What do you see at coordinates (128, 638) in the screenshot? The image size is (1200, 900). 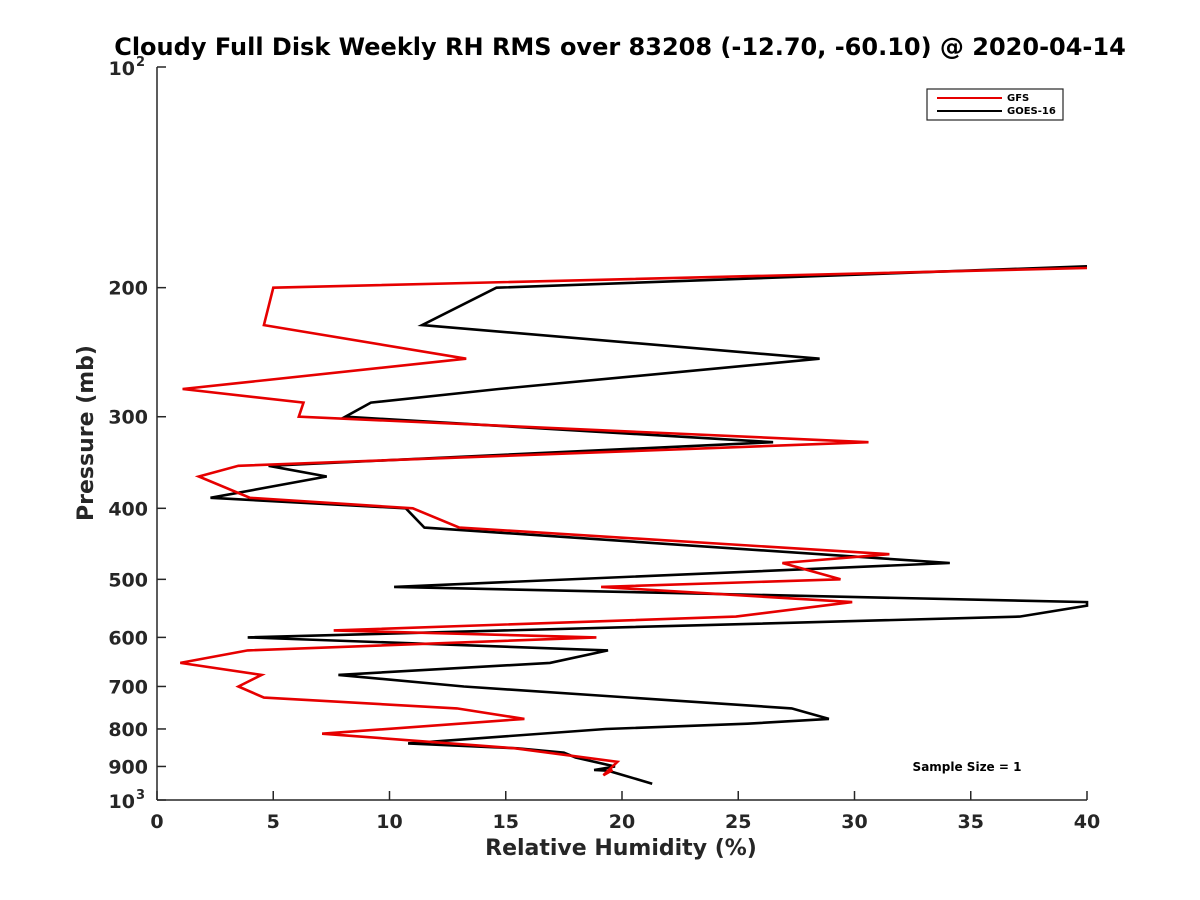 I see `y-tick-label: 600` at bounding box center [128, 638].